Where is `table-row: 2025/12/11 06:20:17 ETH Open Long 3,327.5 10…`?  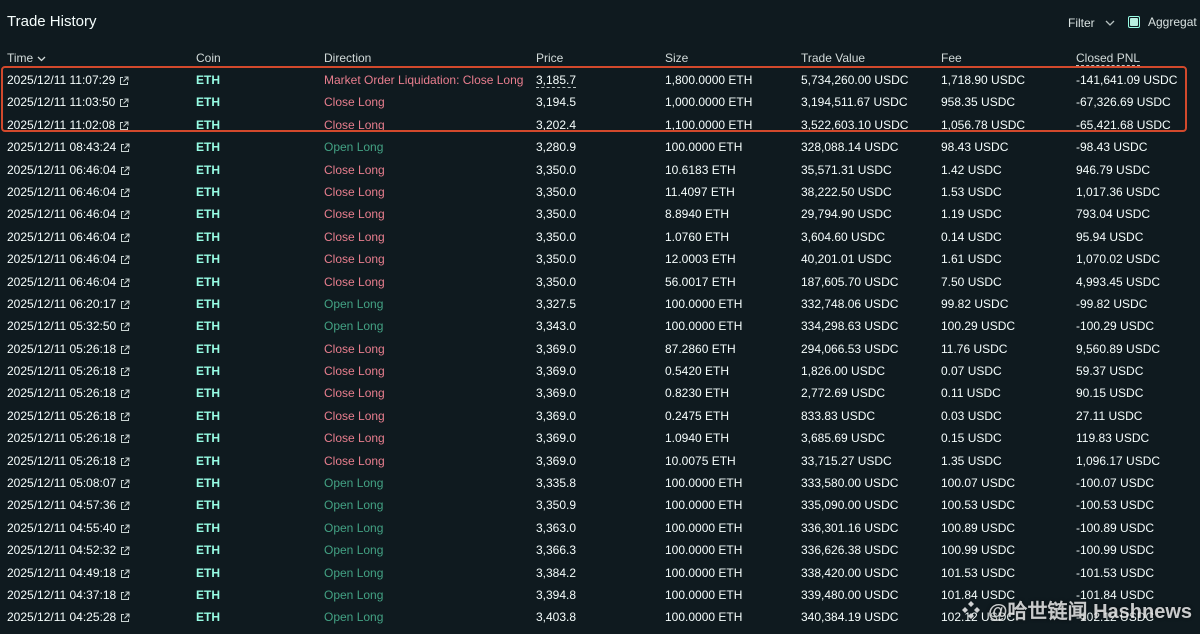 table-row: 2025/12/11 06:20:17 ETH Open Long 3,327.5 10… is located at coordinates (600, 303).